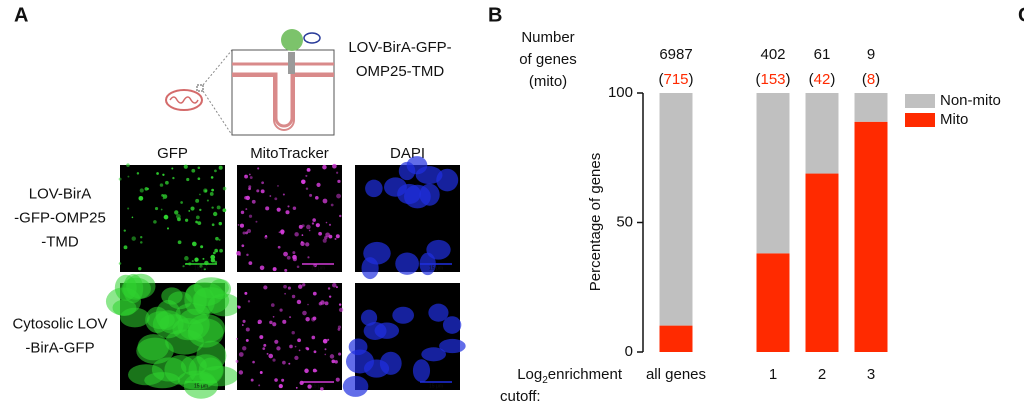 Image resolution: width=1024 pixels, height=407 pixels. I want to click on x-tick-label: 3, so click(871, 374).